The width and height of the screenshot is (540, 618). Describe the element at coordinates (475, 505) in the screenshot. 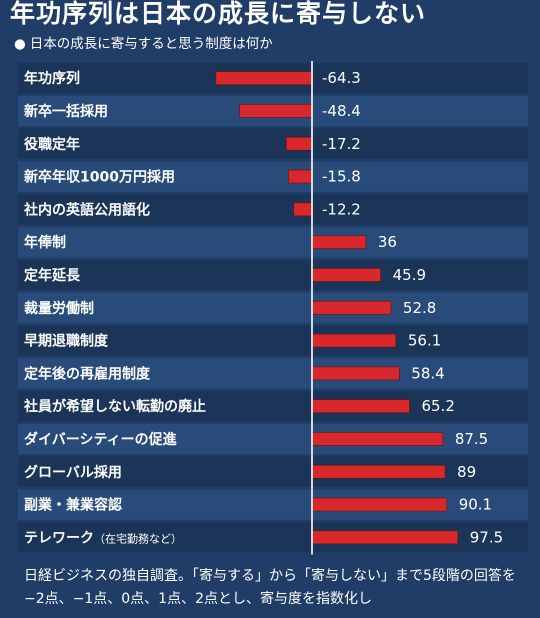

I see `value-label: 90.1` at that location.